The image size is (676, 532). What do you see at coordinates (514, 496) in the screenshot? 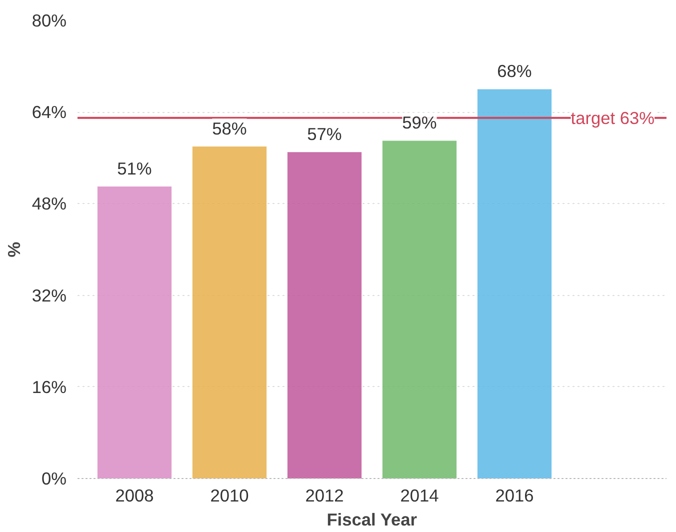
I see `x-tick-label: 2016` at bounding box center [514, 496].